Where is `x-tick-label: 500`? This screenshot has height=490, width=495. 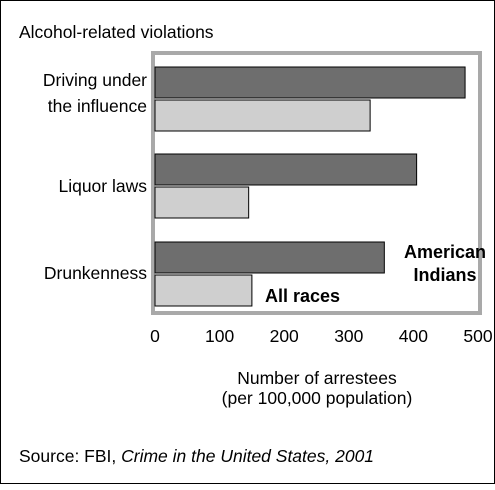 x-tick-label: 500 is located at coordinates (477, 336).